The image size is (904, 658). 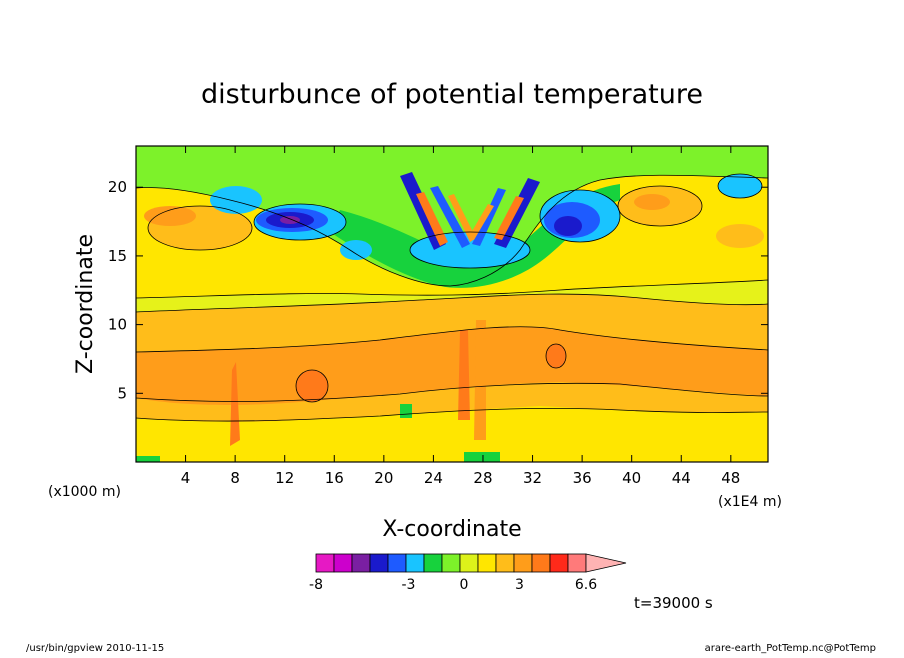 What do you see at coordinates (312, 386) in the screenshot?
I see `field-blob-low-red` at bounding box center [312, 386].